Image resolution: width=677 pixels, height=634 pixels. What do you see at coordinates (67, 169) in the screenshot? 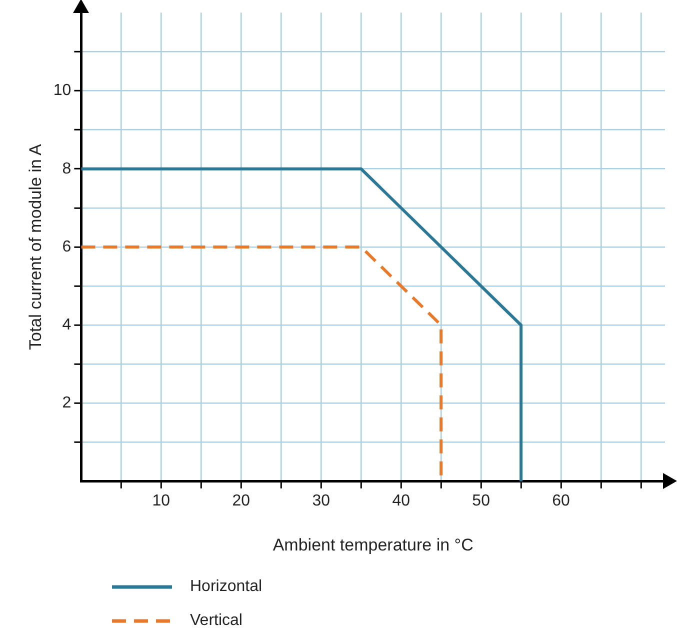
I see `y-tick-label: 8` at bounding box center [67, 169].